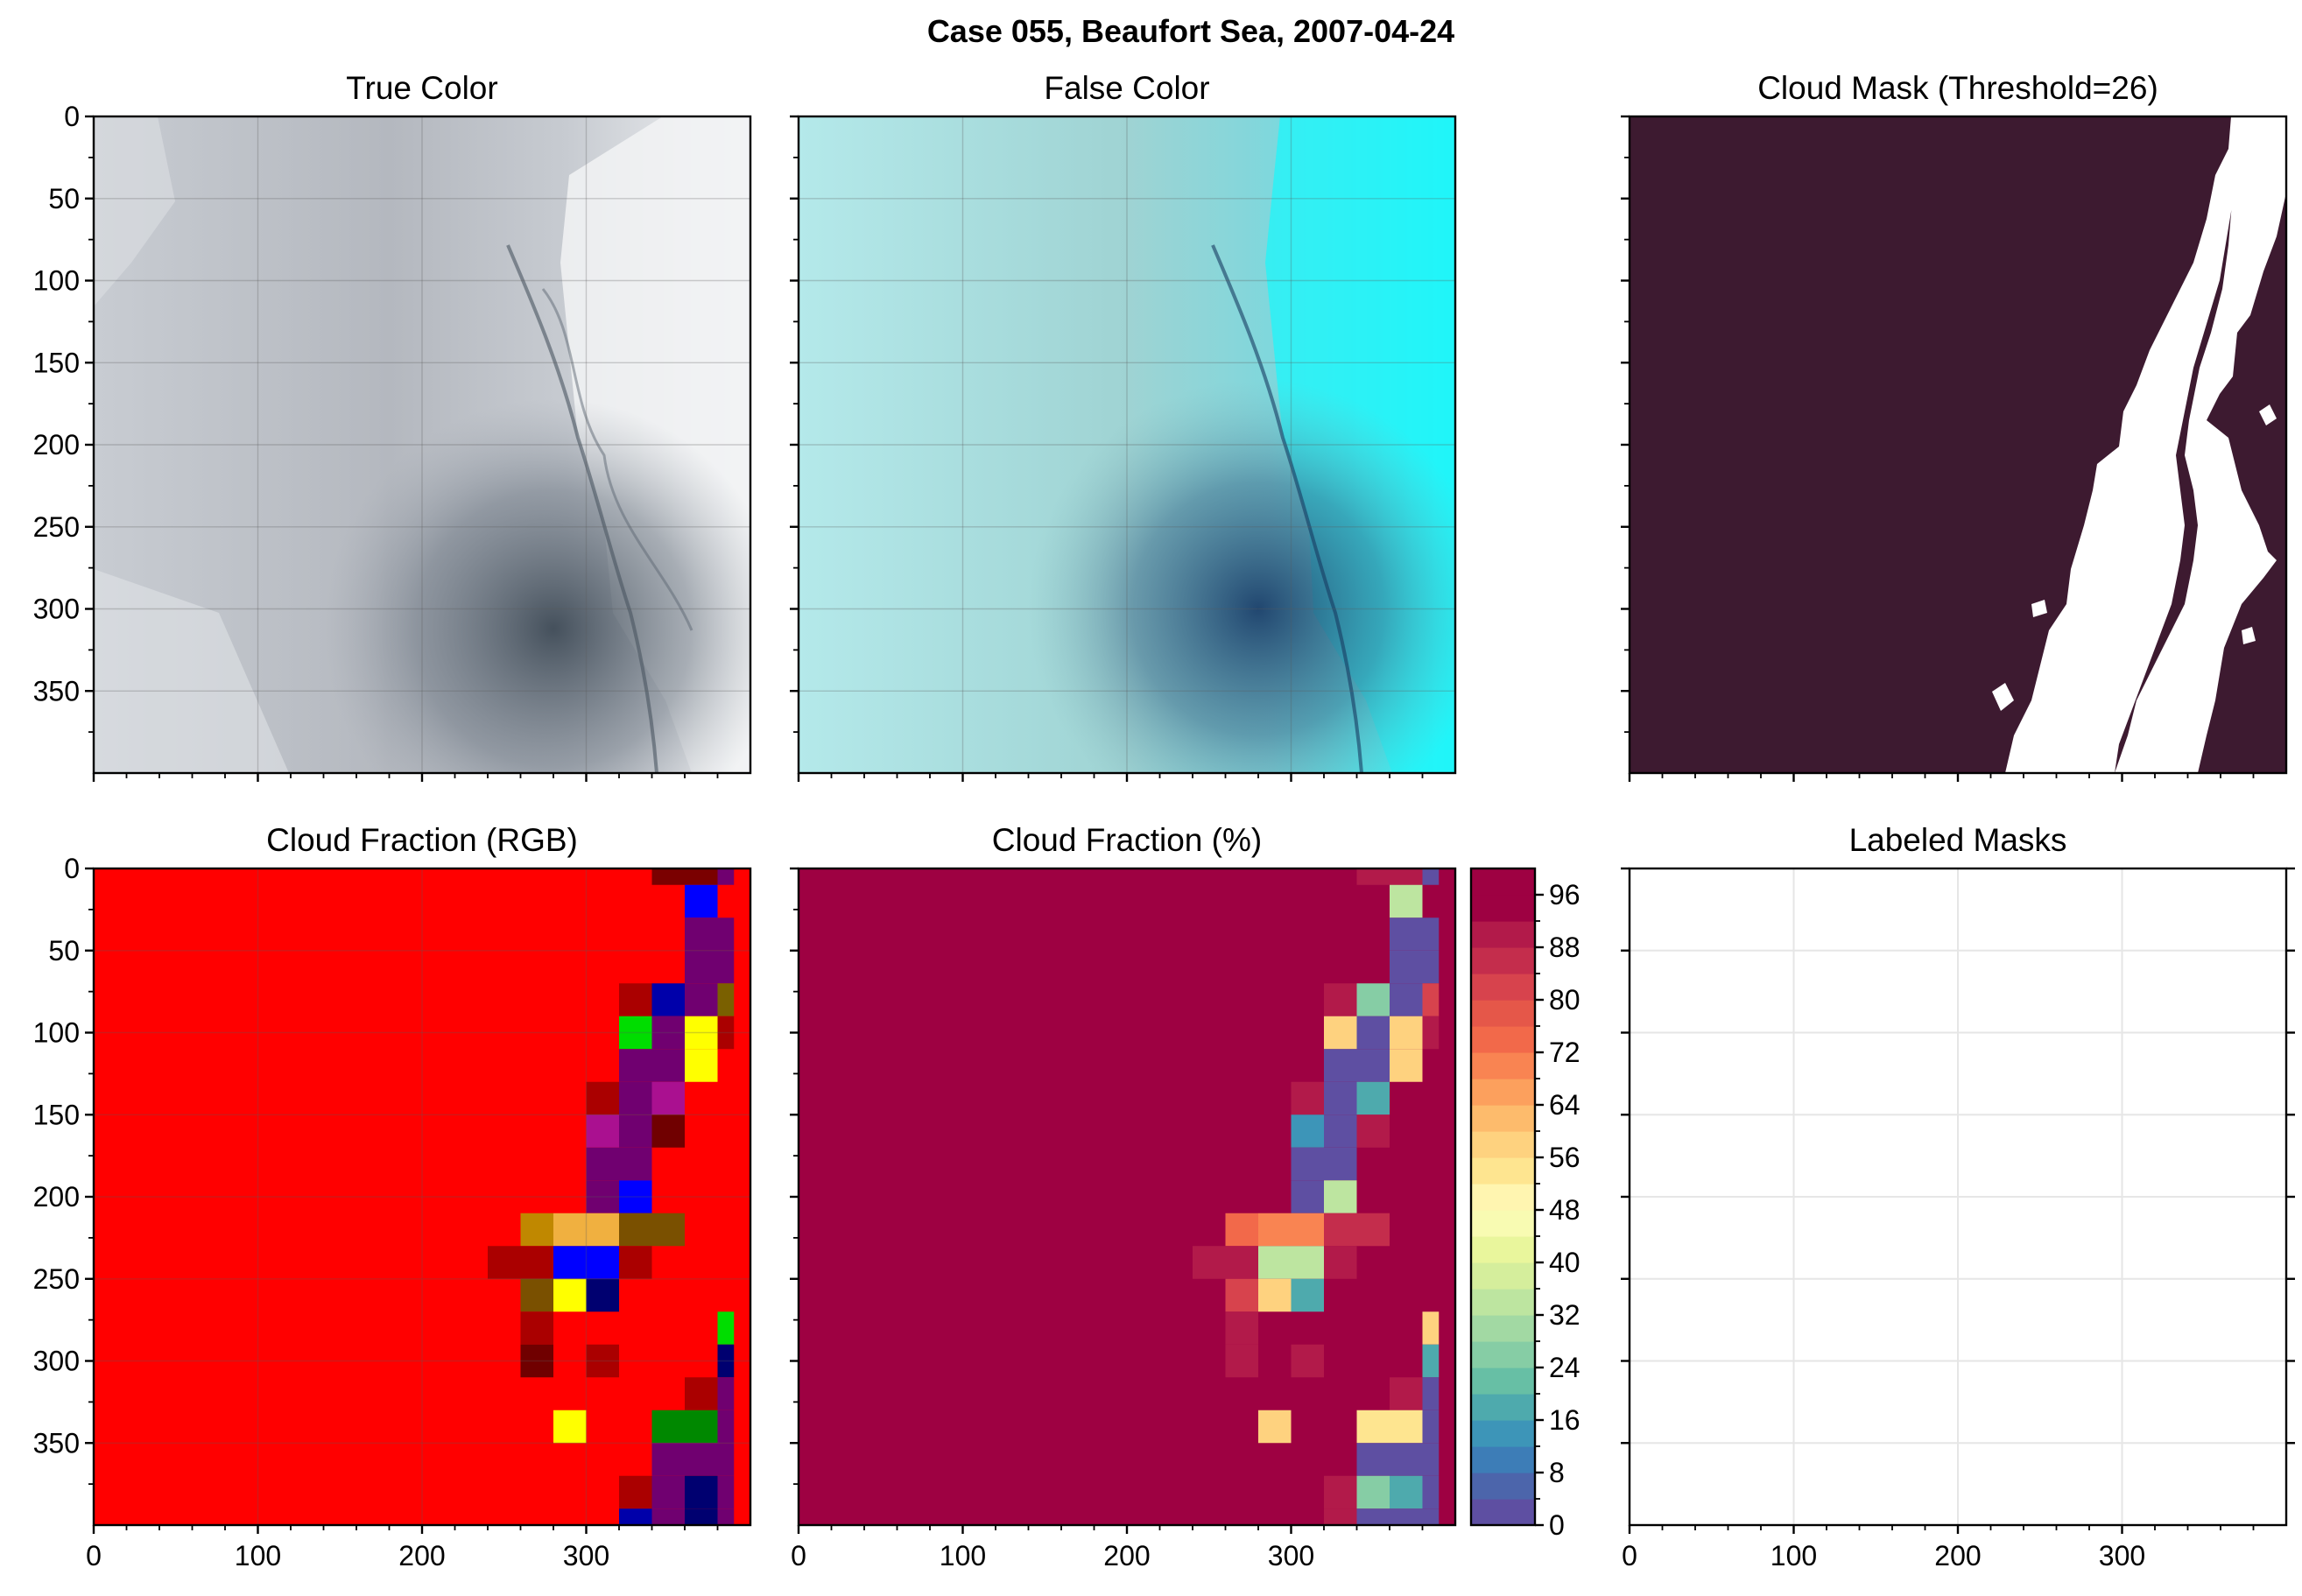 The height and width of the screenshot is (1596, 2302). Describe the element at coordinates (1127, 840) in the screenshot. I see `panel-title-cloud-fraction-pct: Cloud Fraction (%)` at that location.